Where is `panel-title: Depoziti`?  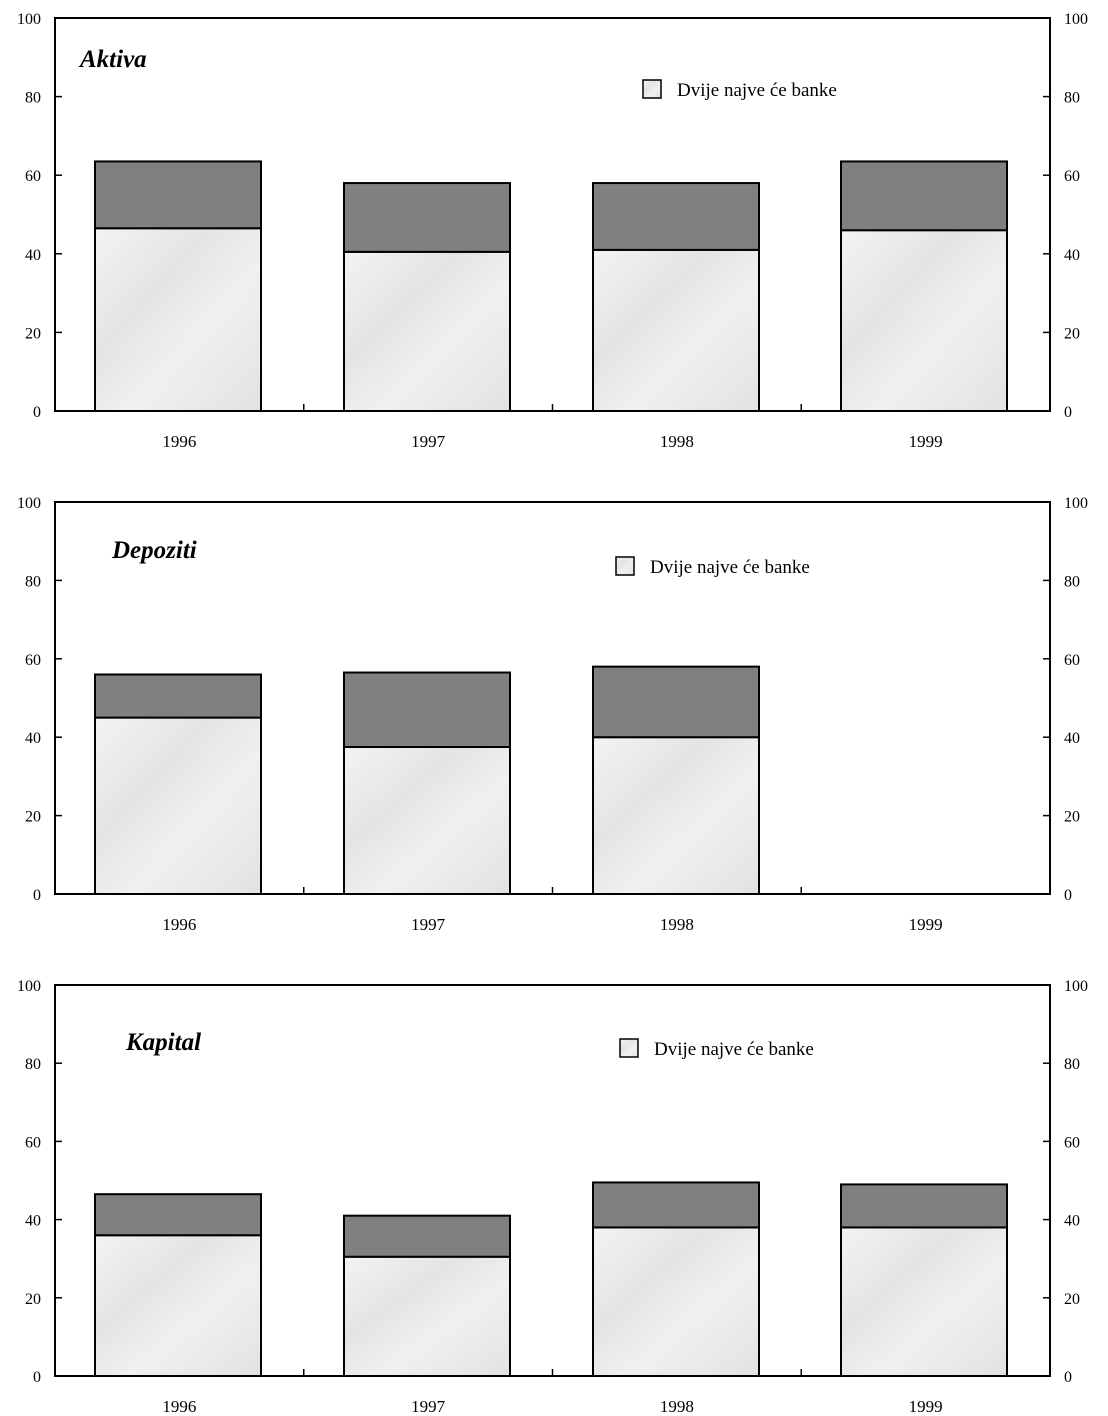
panel-title: Depoziti is located at coordinates (154, 550).